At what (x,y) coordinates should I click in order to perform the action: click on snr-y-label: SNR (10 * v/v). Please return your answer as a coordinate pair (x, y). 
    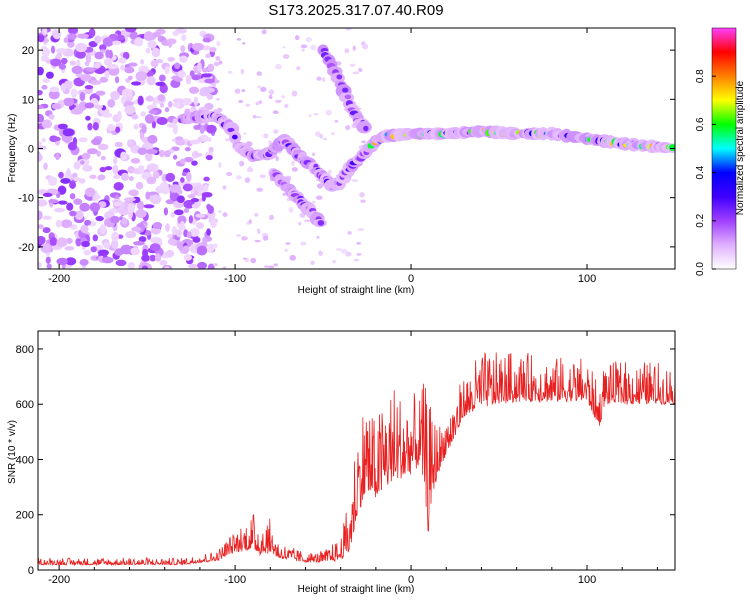
    Looking at the image, I should click on (12, 452).